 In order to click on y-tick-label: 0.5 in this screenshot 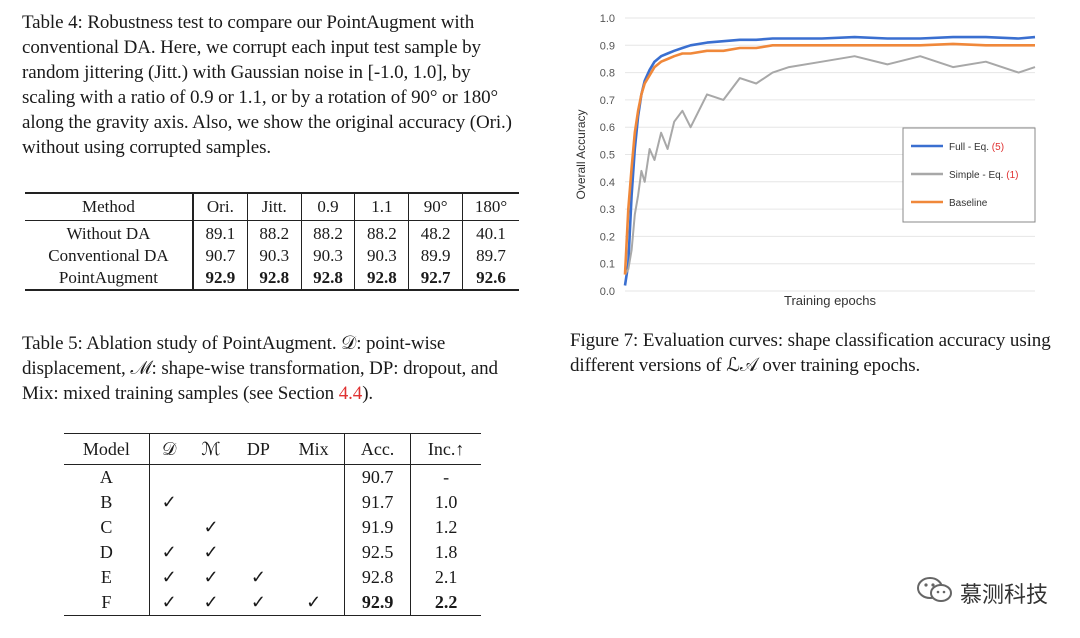, I will do `click(607, 156)`.